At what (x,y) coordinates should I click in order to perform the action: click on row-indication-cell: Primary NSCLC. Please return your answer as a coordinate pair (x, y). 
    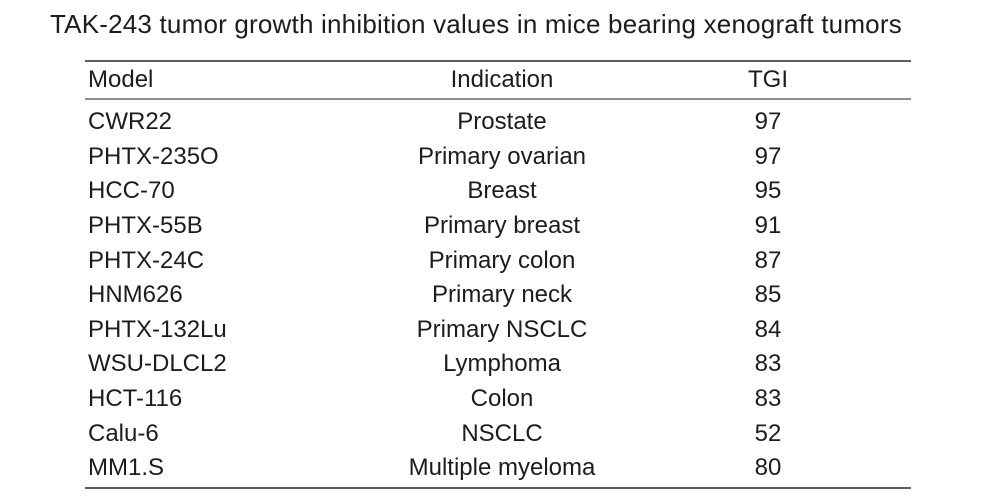
    Looking at the image, I should click on (502, 329).